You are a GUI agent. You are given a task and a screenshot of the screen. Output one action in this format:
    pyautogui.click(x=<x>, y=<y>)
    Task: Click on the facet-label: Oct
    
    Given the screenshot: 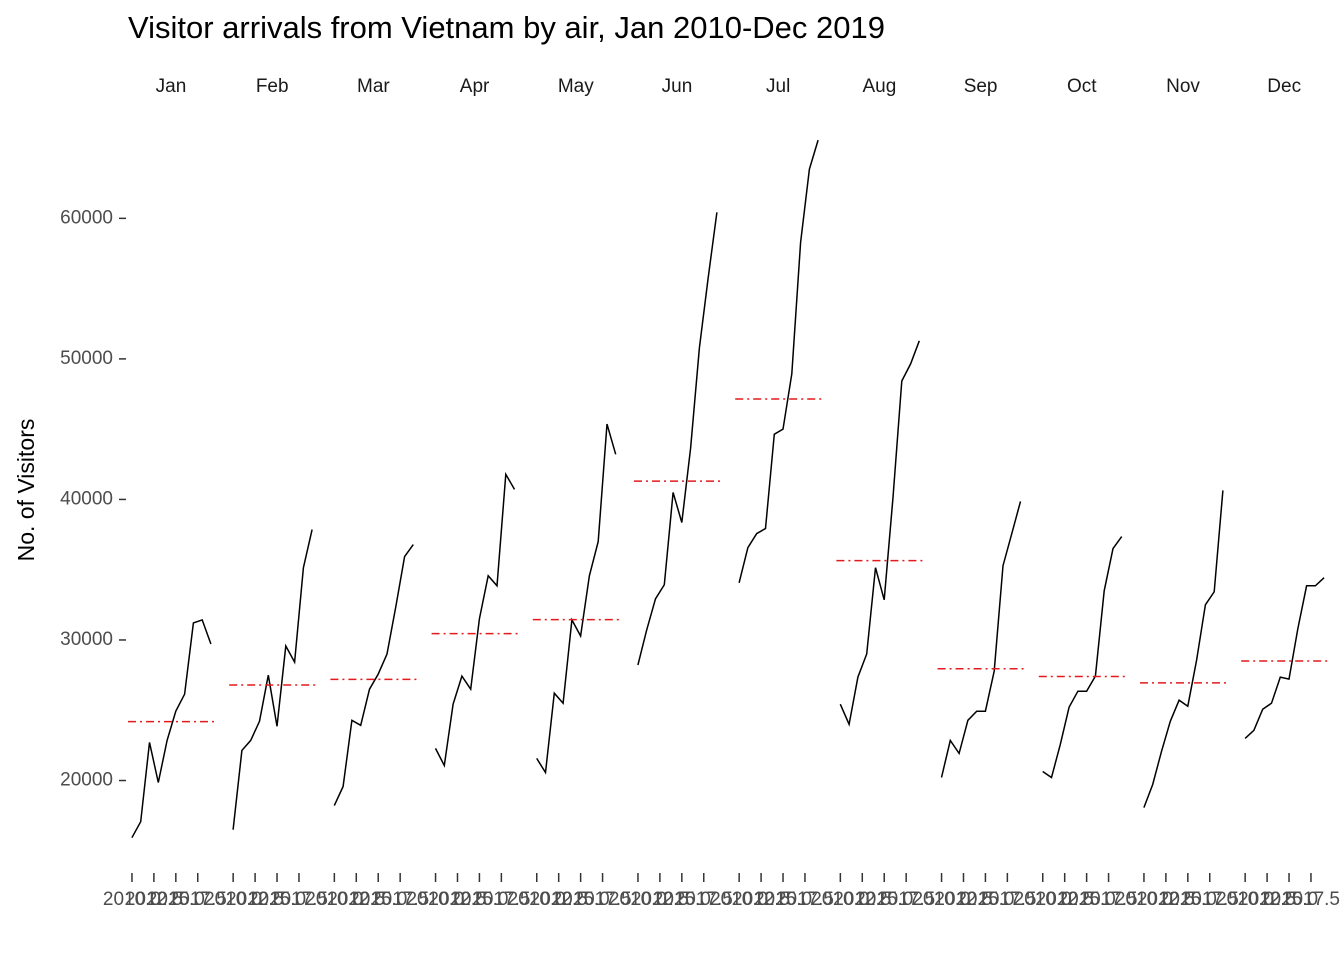 What is the action you would take?
    pyautogui.click(x=1082, y=86)
    